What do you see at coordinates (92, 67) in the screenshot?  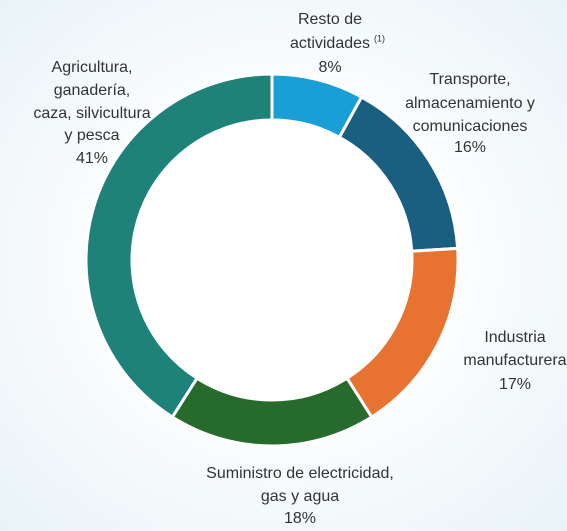 I see `category-label: Agricultura,` at bounding box center [92, 67].